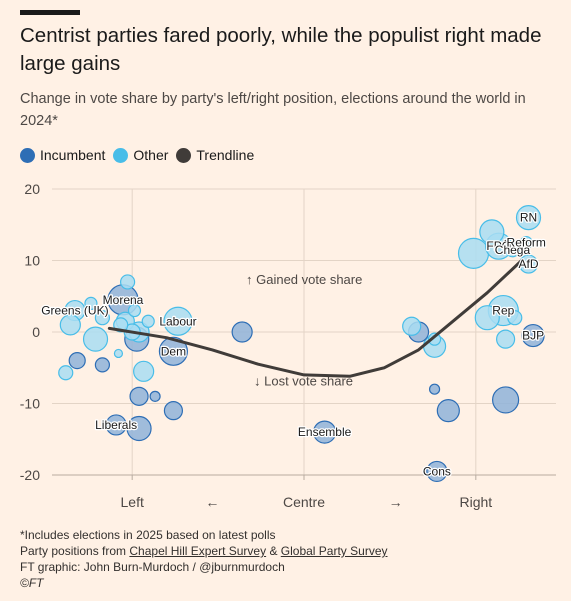 This screenshot has height=601, width=571. Describe the element at coordinates (273, 551) in the screenshot. I see `sources-joiner: &` at that location.